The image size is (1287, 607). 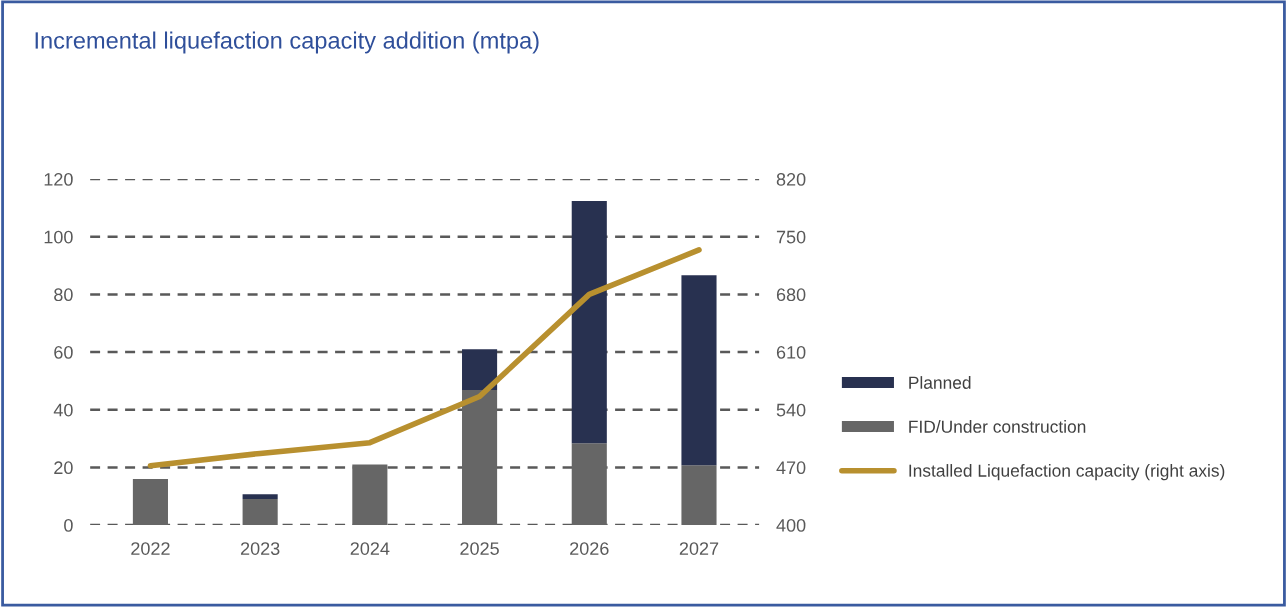 I want to click on y2-tick-label: 680, so click(x=791, y=295).